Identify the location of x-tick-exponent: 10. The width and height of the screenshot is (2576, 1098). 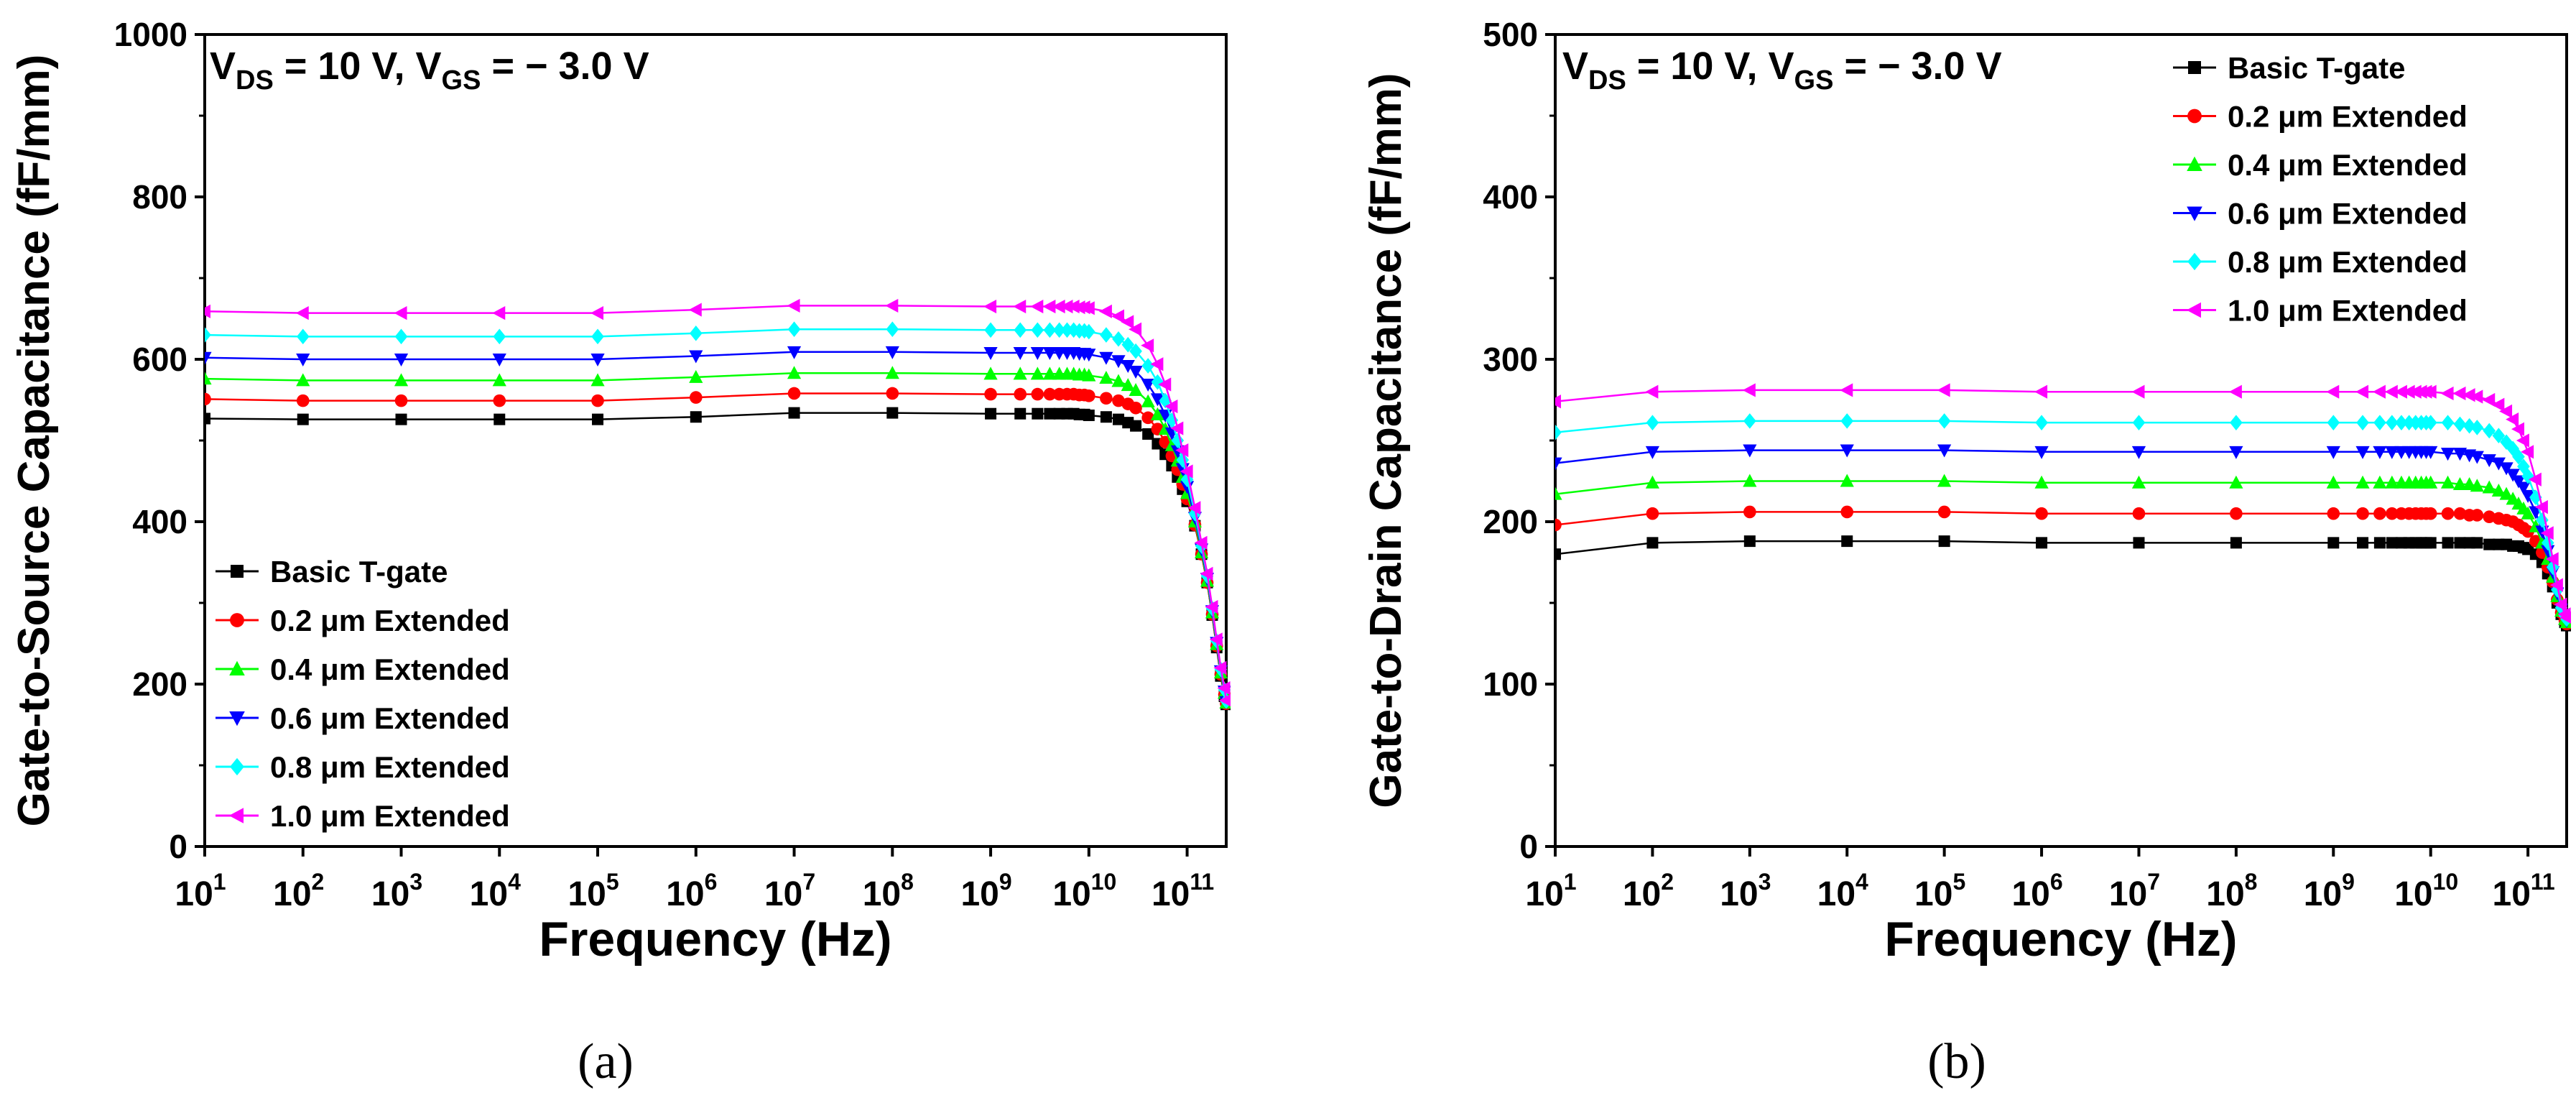
(1104, 882).